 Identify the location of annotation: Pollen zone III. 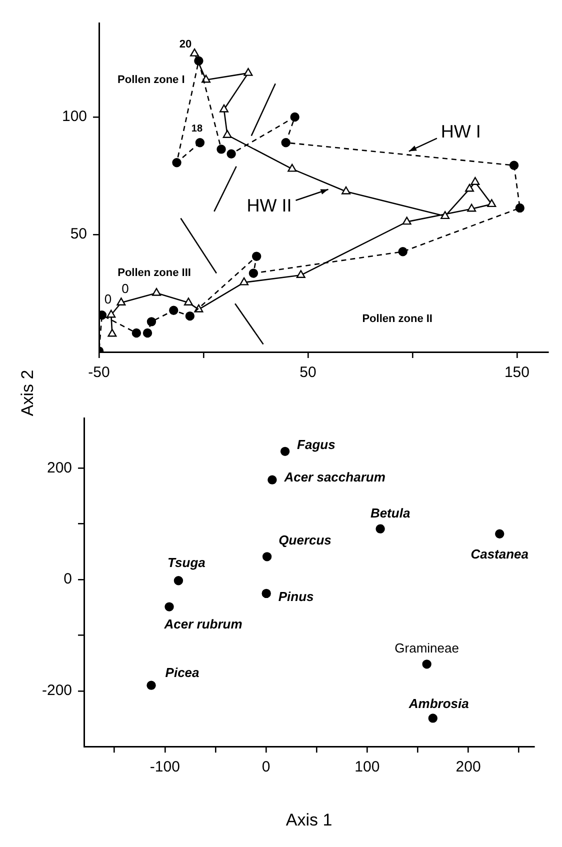
(154, 273).